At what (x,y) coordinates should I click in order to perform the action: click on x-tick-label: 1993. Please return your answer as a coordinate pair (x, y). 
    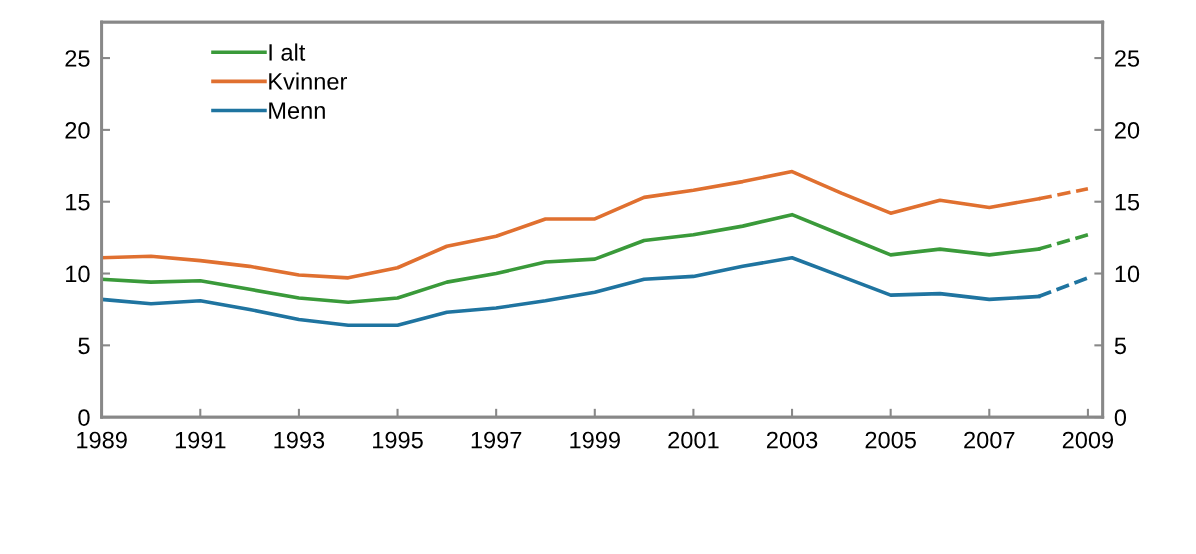
    Looking at the image, I should click on (299, 440).